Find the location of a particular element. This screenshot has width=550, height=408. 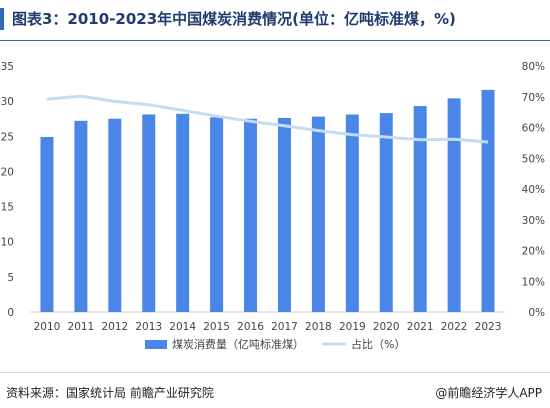

x-tick-label: 2013 is located at coordinates (148, 327).